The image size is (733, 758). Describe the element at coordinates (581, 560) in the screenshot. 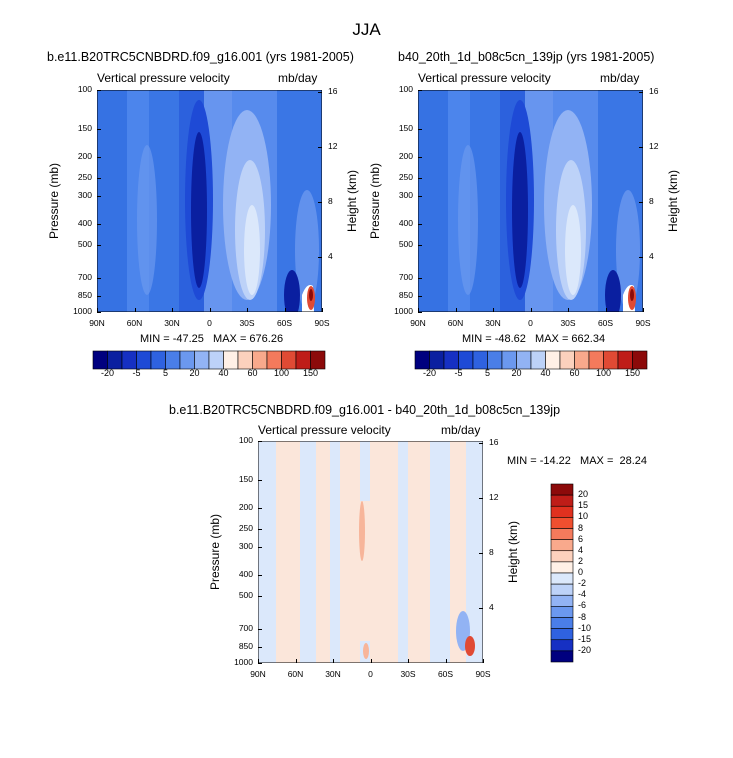

I see `colorbar-label: 2` at that location.